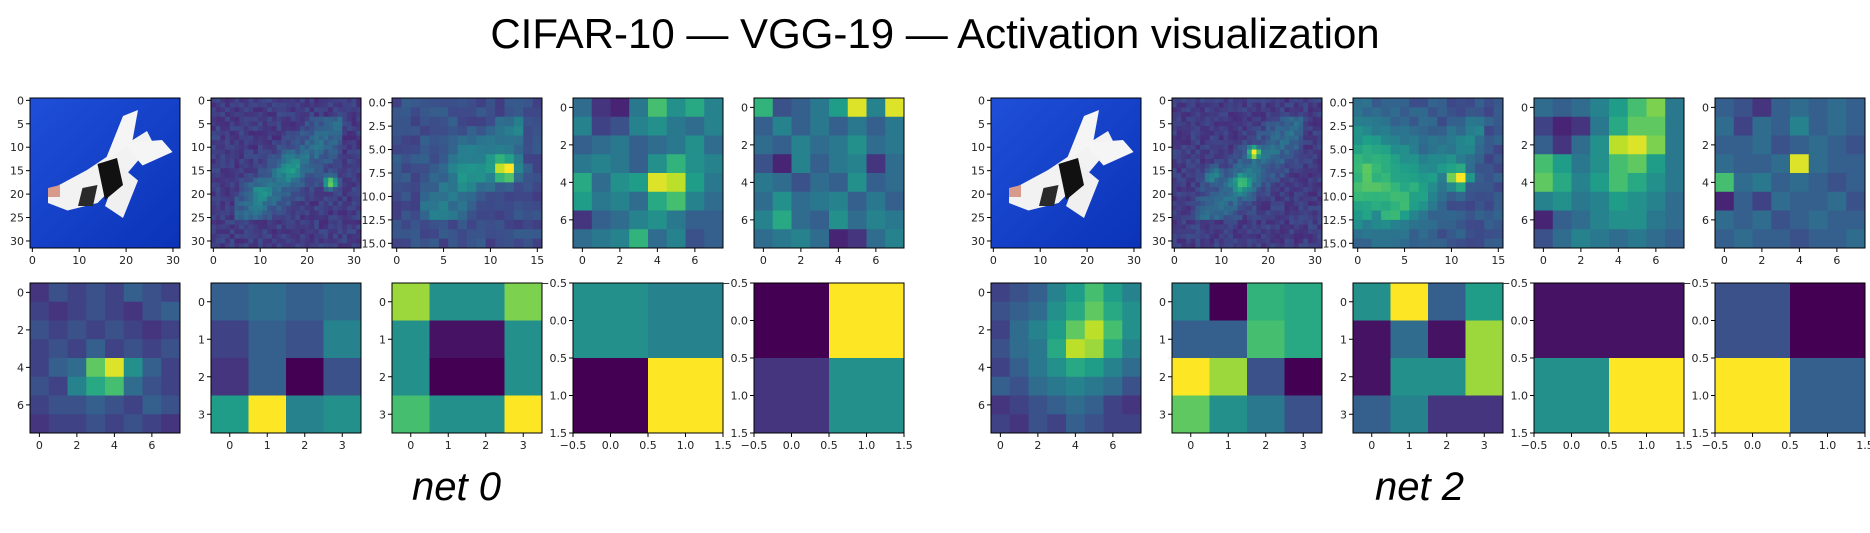  What do you see at coordinates (537, 260) in the screenshot?
I see `x-tick-label: 15` at bounding box center [537, 260].